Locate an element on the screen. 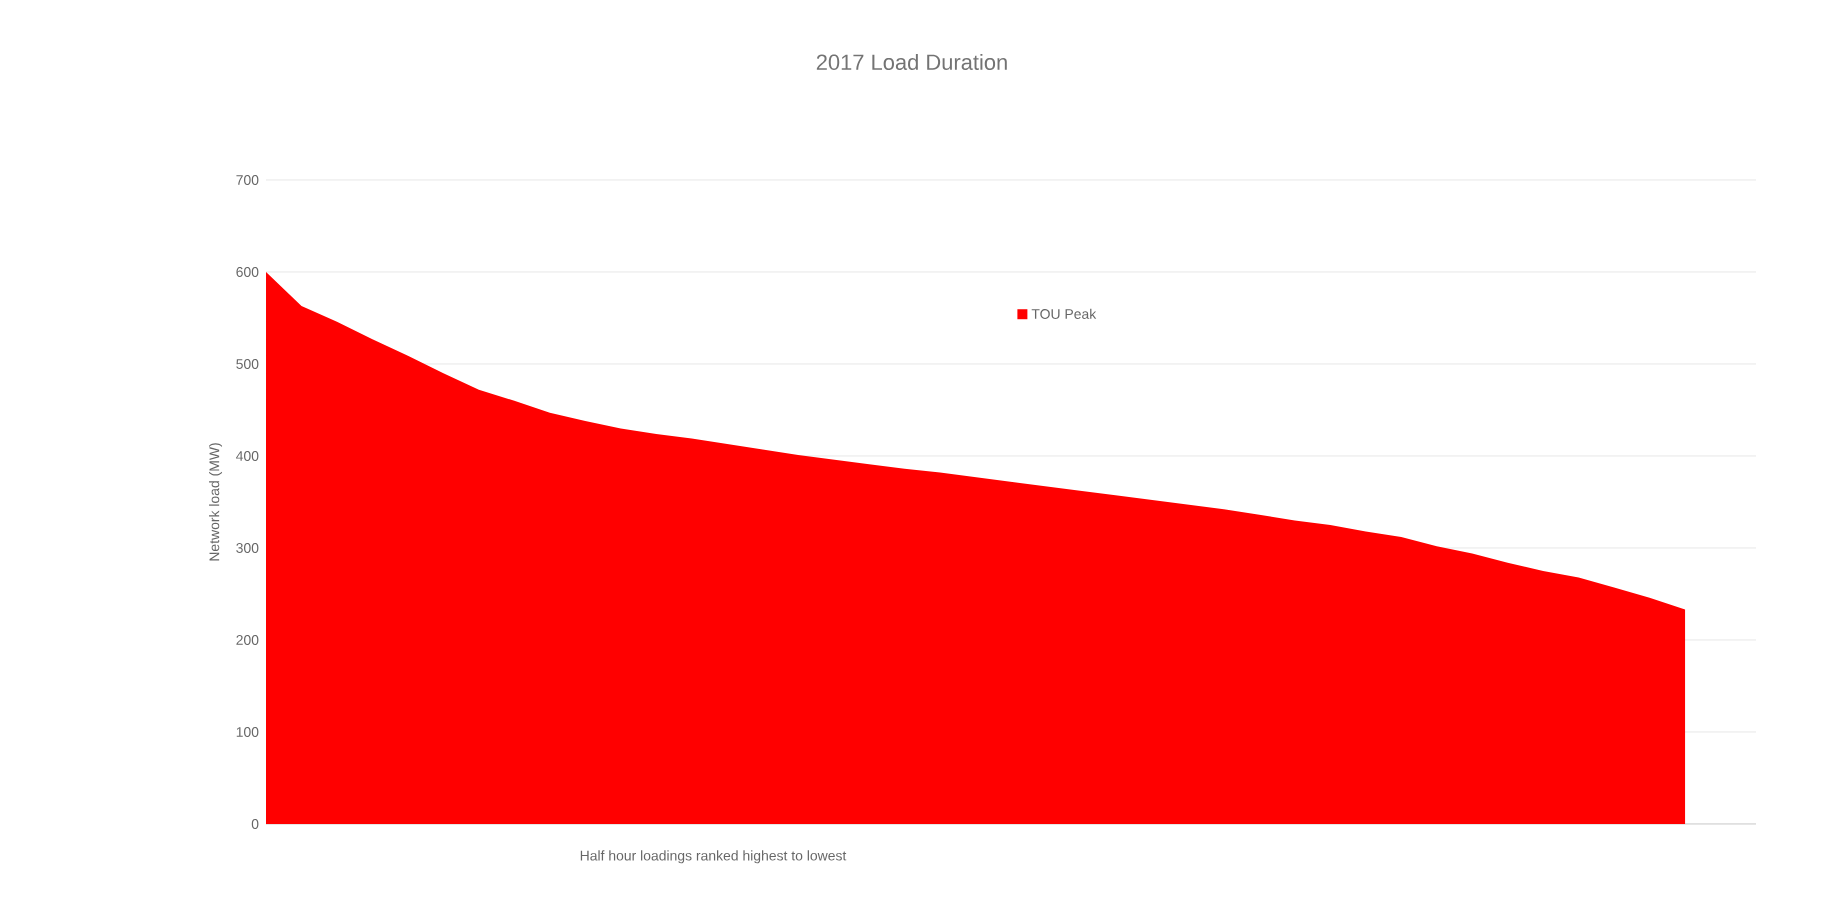  chart-title: 2017 Load Duration is located at coordinates (911, 62).